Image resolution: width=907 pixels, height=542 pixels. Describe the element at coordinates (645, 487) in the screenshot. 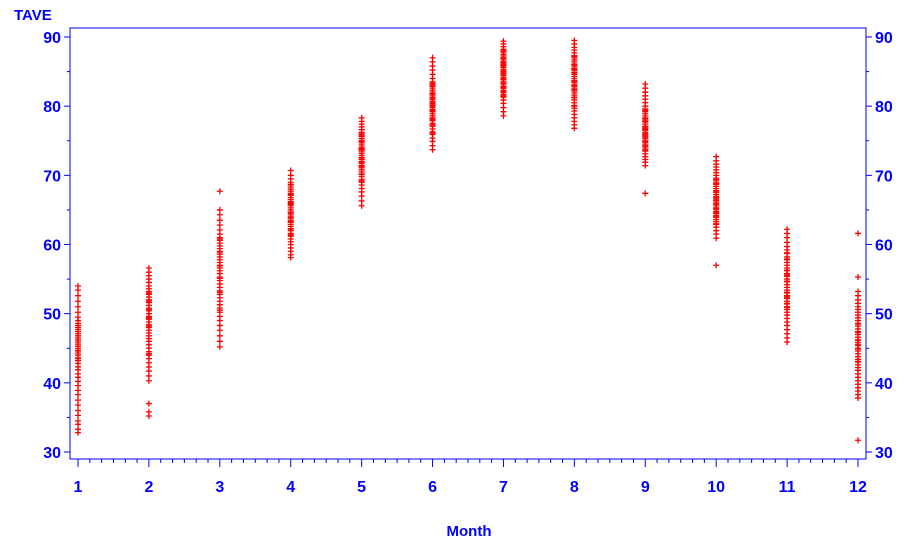

I see `x-tick-label: 9` at that location.